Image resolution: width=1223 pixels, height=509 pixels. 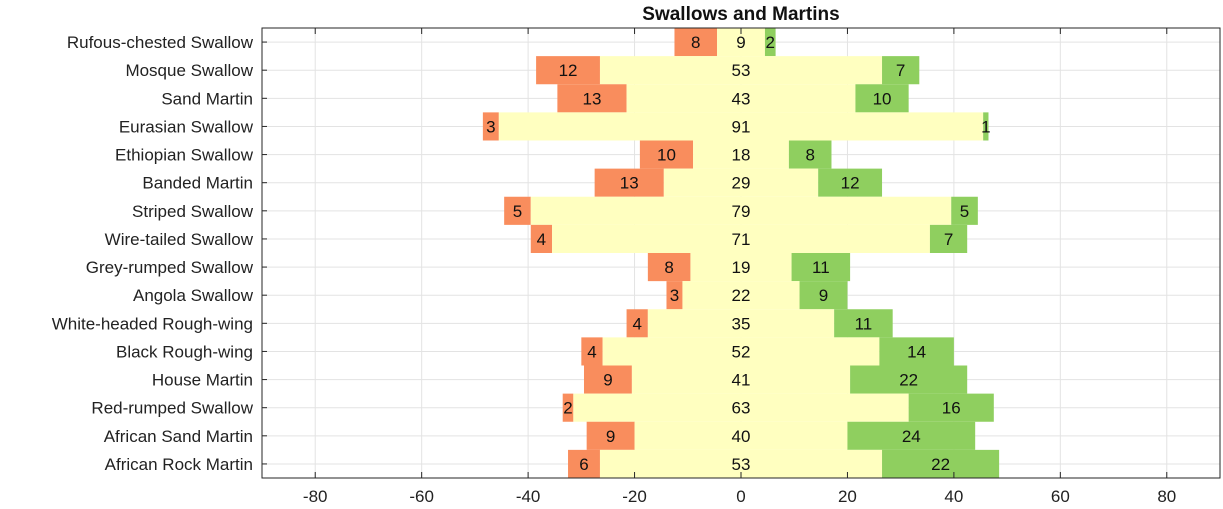 I want to click on data-label-center: 22, so click(x=741, y=295).